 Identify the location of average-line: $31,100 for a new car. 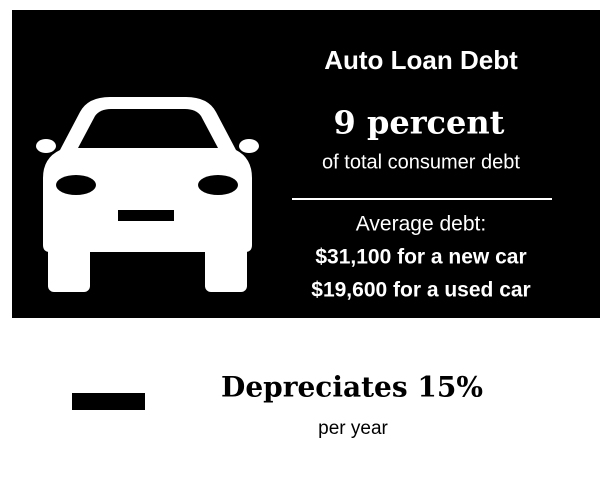
(420, 257).